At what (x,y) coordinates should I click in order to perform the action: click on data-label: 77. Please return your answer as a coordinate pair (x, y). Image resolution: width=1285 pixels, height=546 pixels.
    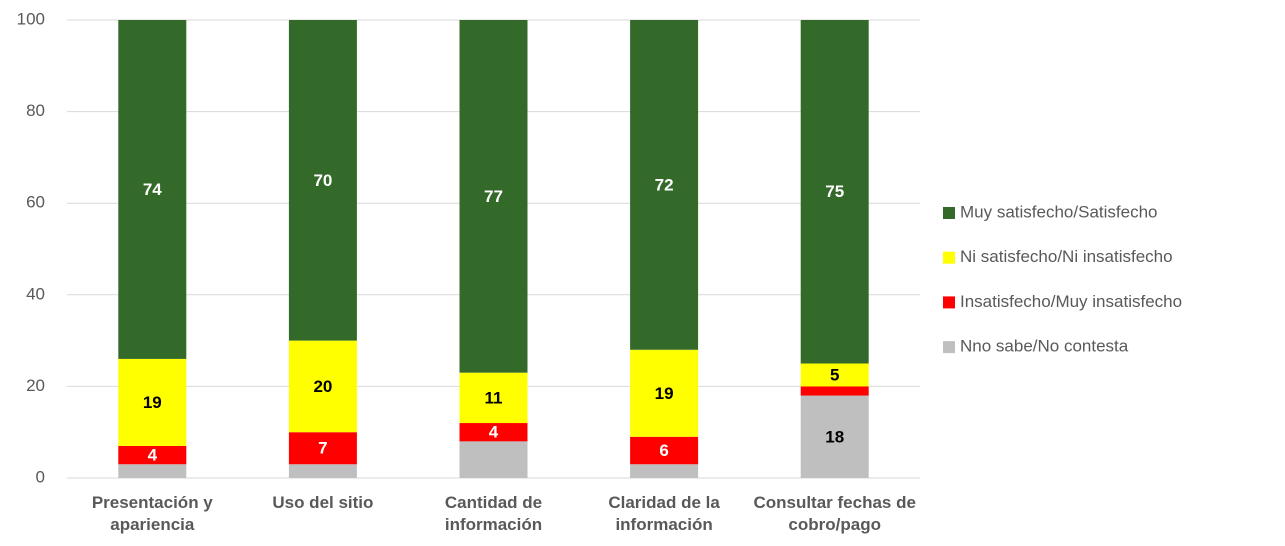
    Looking at the image, I should click on (493, 196).